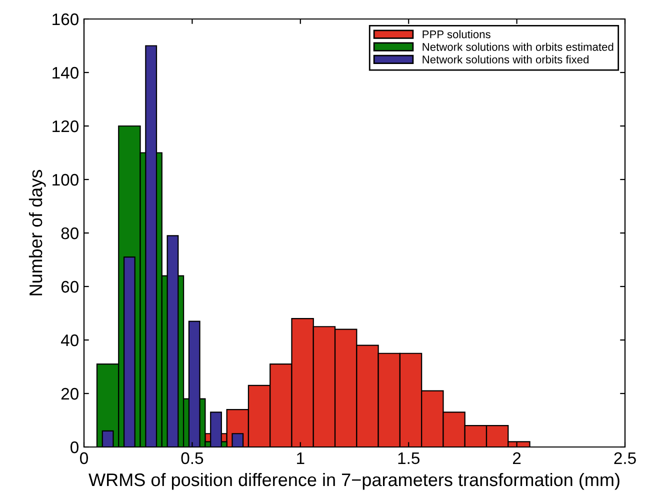  Describe the element at coordinates (65, 19) in the screenshot. I see `y-tick-label: 160` at that location.